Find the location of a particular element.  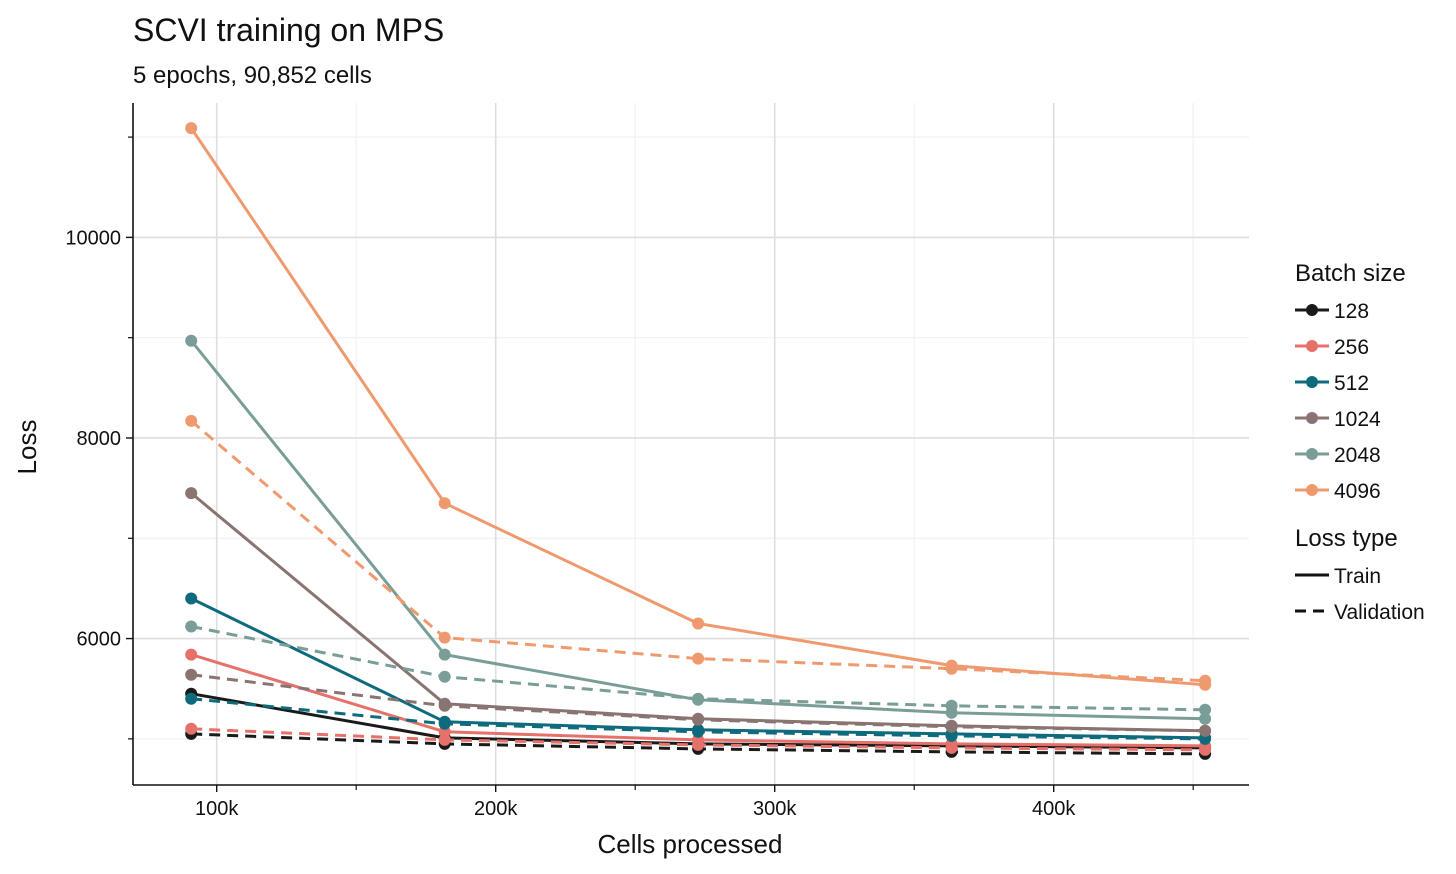

legend-label-128: 128 is located at coordinates (1351, 311).